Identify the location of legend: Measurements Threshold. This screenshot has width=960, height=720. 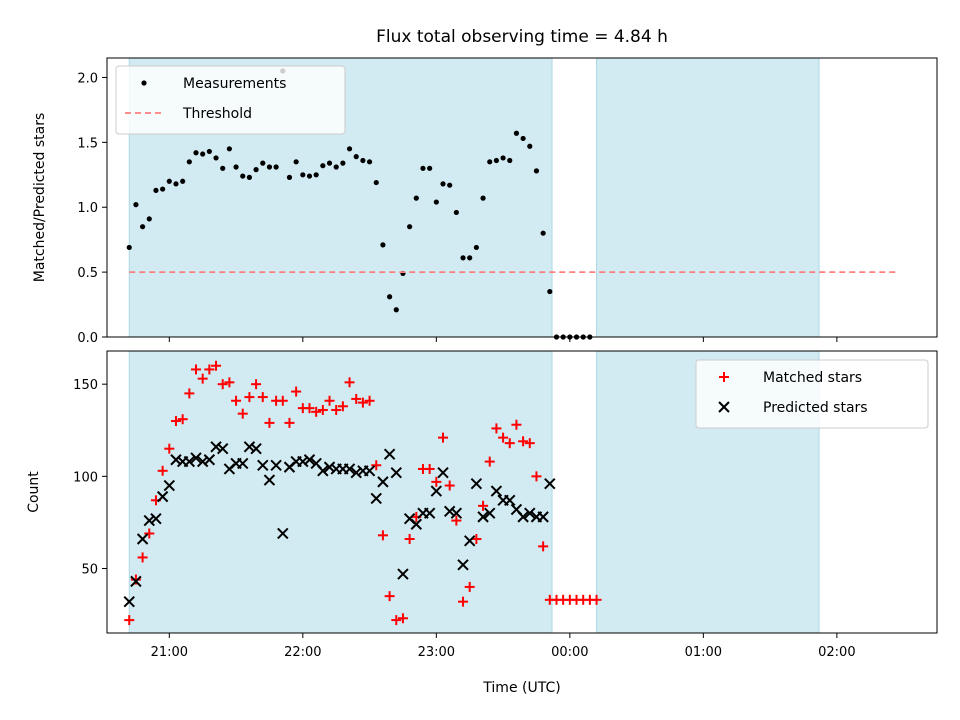
(230, 100).